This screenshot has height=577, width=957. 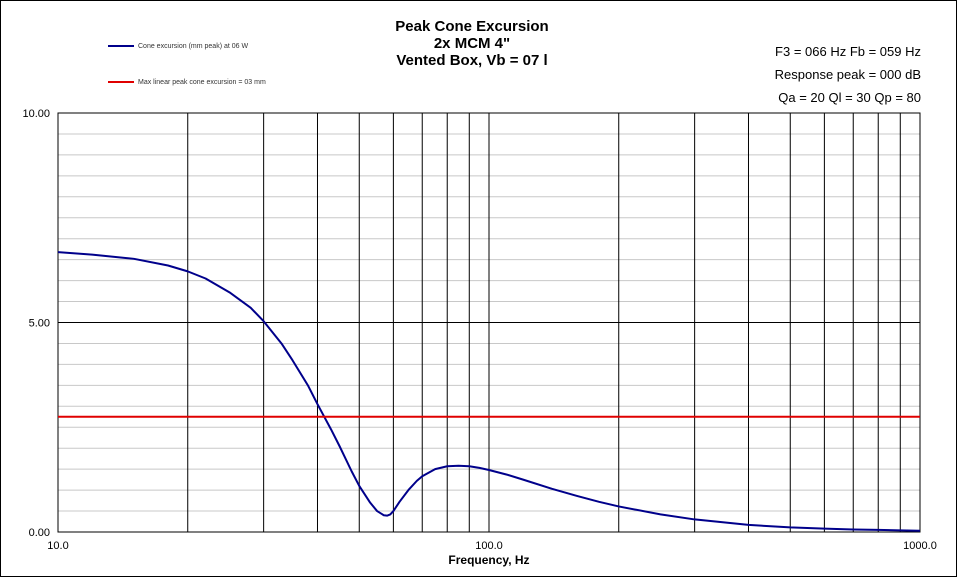 What do you see at coordinates (472, 60) in the screenshot?
I see `title-line-3: Vented Box, Vb = 07 l` at bounding box center [472, 60].